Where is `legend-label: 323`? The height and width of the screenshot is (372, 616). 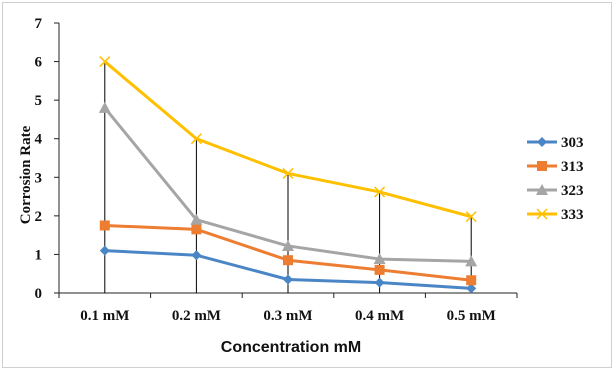 legend-label: 323 is located at coordinates (572, 191).